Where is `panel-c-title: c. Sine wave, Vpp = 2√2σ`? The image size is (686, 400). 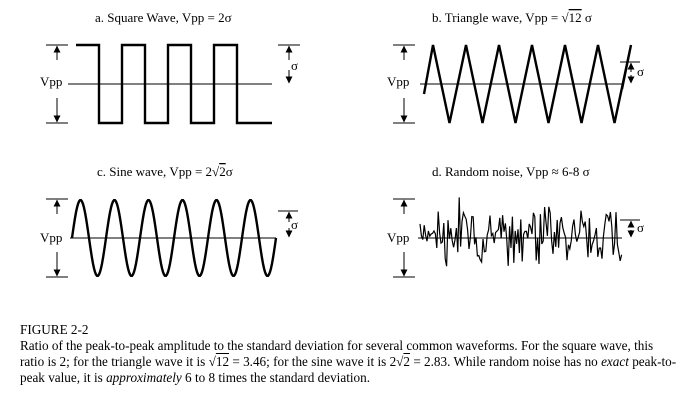 panel-c-title: c. Sine wave, Vpp = 2√2σ is located at coordinates (165, 171).